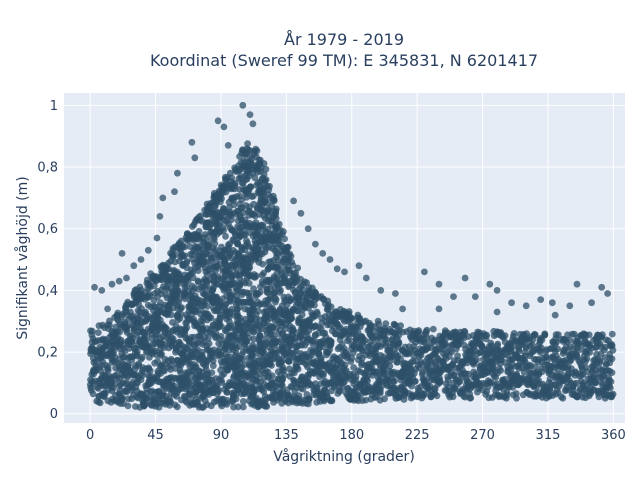 Image resolution: width=640 pixels, height=480 pixels. I want to click on x-tick-label: 0, so click(90, 435).